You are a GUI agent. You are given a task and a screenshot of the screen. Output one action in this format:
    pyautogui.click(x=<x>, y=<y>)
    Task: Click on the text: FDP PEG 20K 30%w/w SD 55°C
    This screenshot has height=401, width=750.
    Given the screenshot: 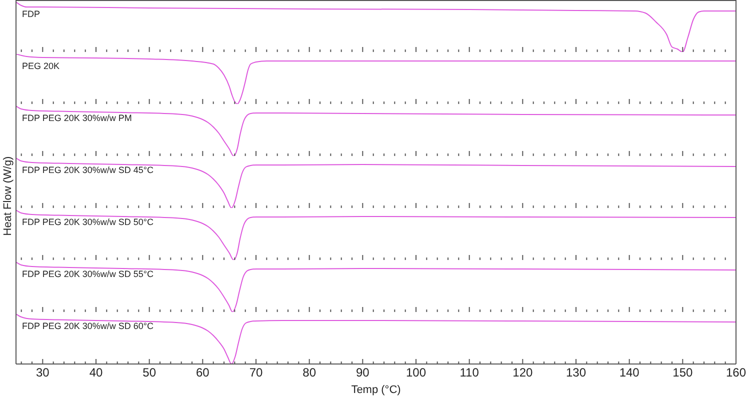 What is the action you would take?
    pyautogui.click(x=88, y=274)
    